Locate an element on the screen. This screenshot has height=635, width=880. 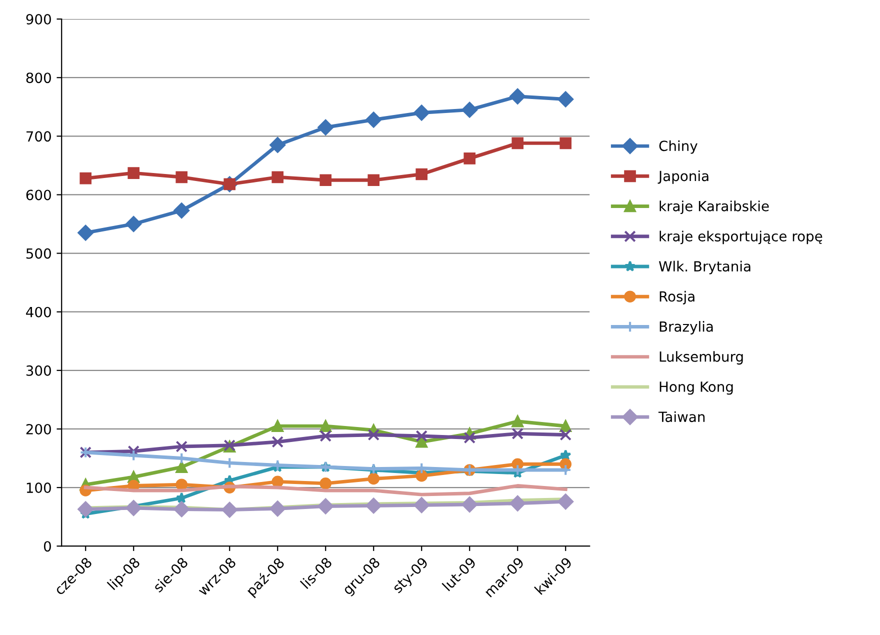
legend-label: Brazylia is located at coordinates (686, 327).